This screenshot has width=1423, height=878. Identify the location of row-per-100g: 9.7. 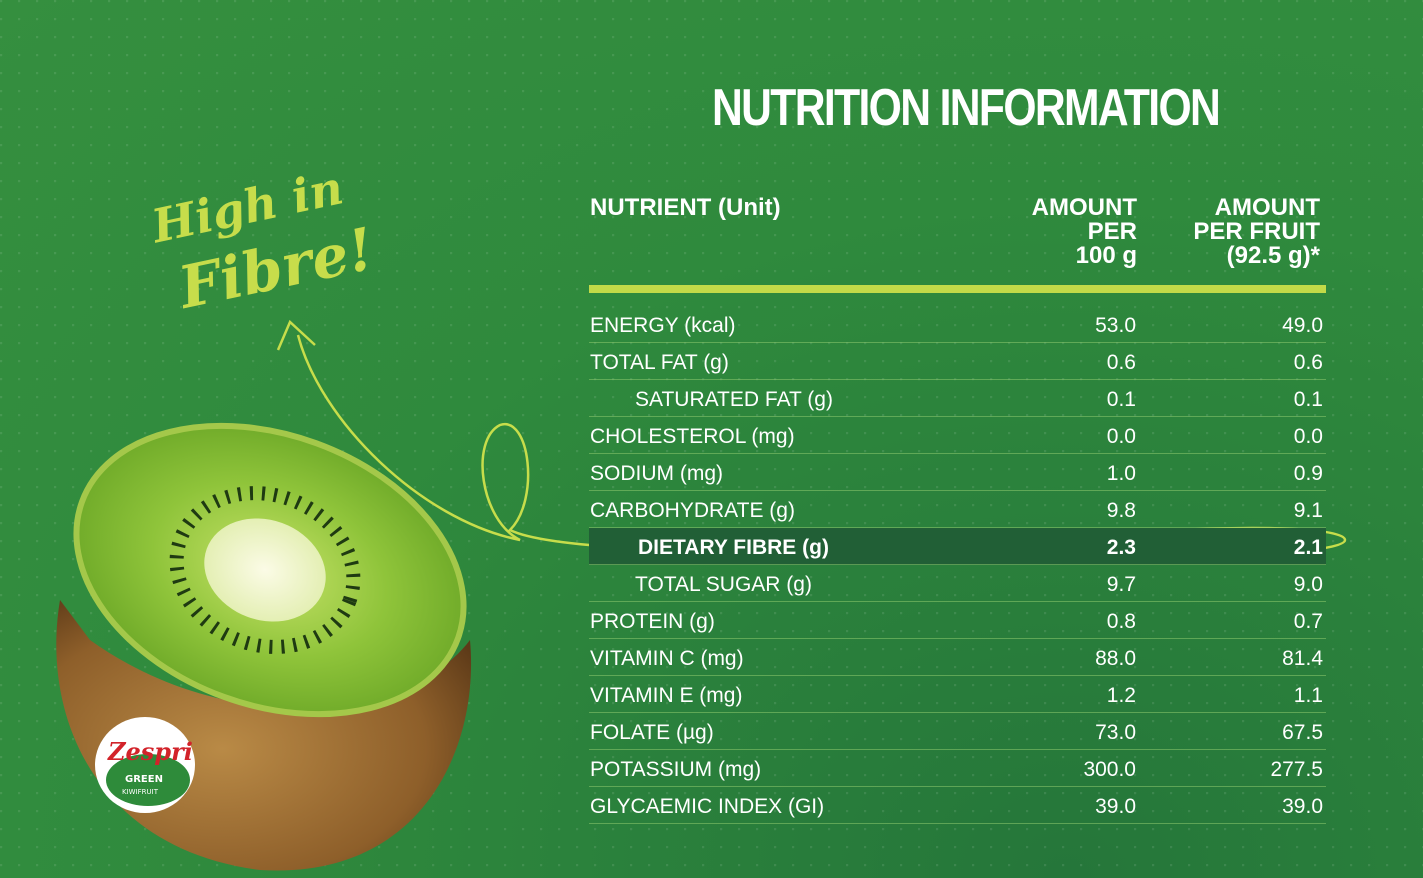
(1121, 584).